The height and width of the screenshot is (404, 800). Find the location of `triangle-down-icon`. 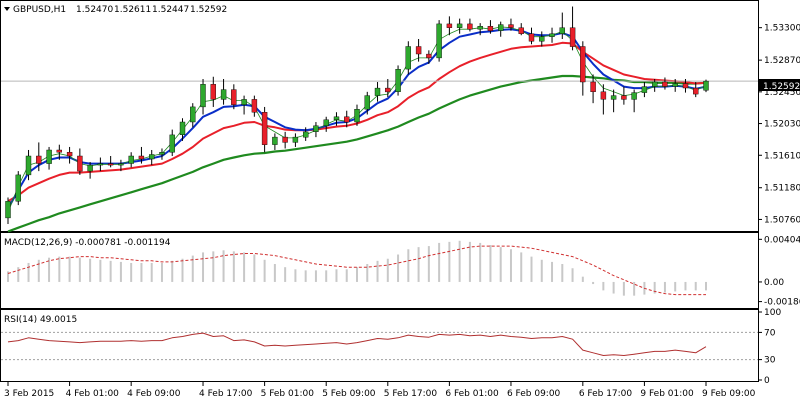

triangle-down-icon is located at coordinates (7, 9).